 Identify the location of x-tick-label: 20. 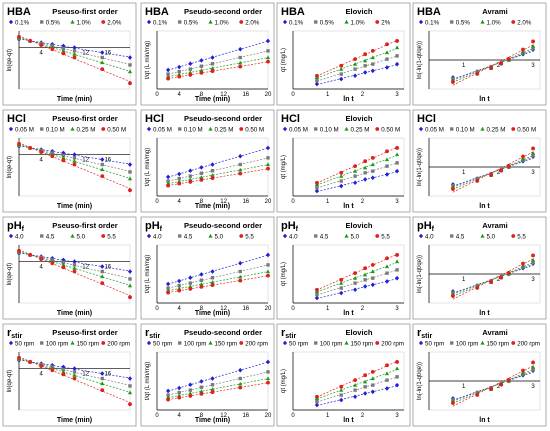
(268, 309).